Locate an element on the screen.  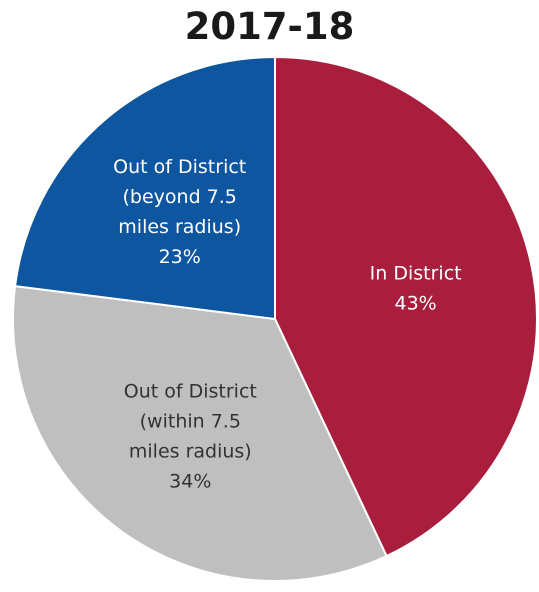
pie-slice-label-line: In District is located at coordinates (416, 274).